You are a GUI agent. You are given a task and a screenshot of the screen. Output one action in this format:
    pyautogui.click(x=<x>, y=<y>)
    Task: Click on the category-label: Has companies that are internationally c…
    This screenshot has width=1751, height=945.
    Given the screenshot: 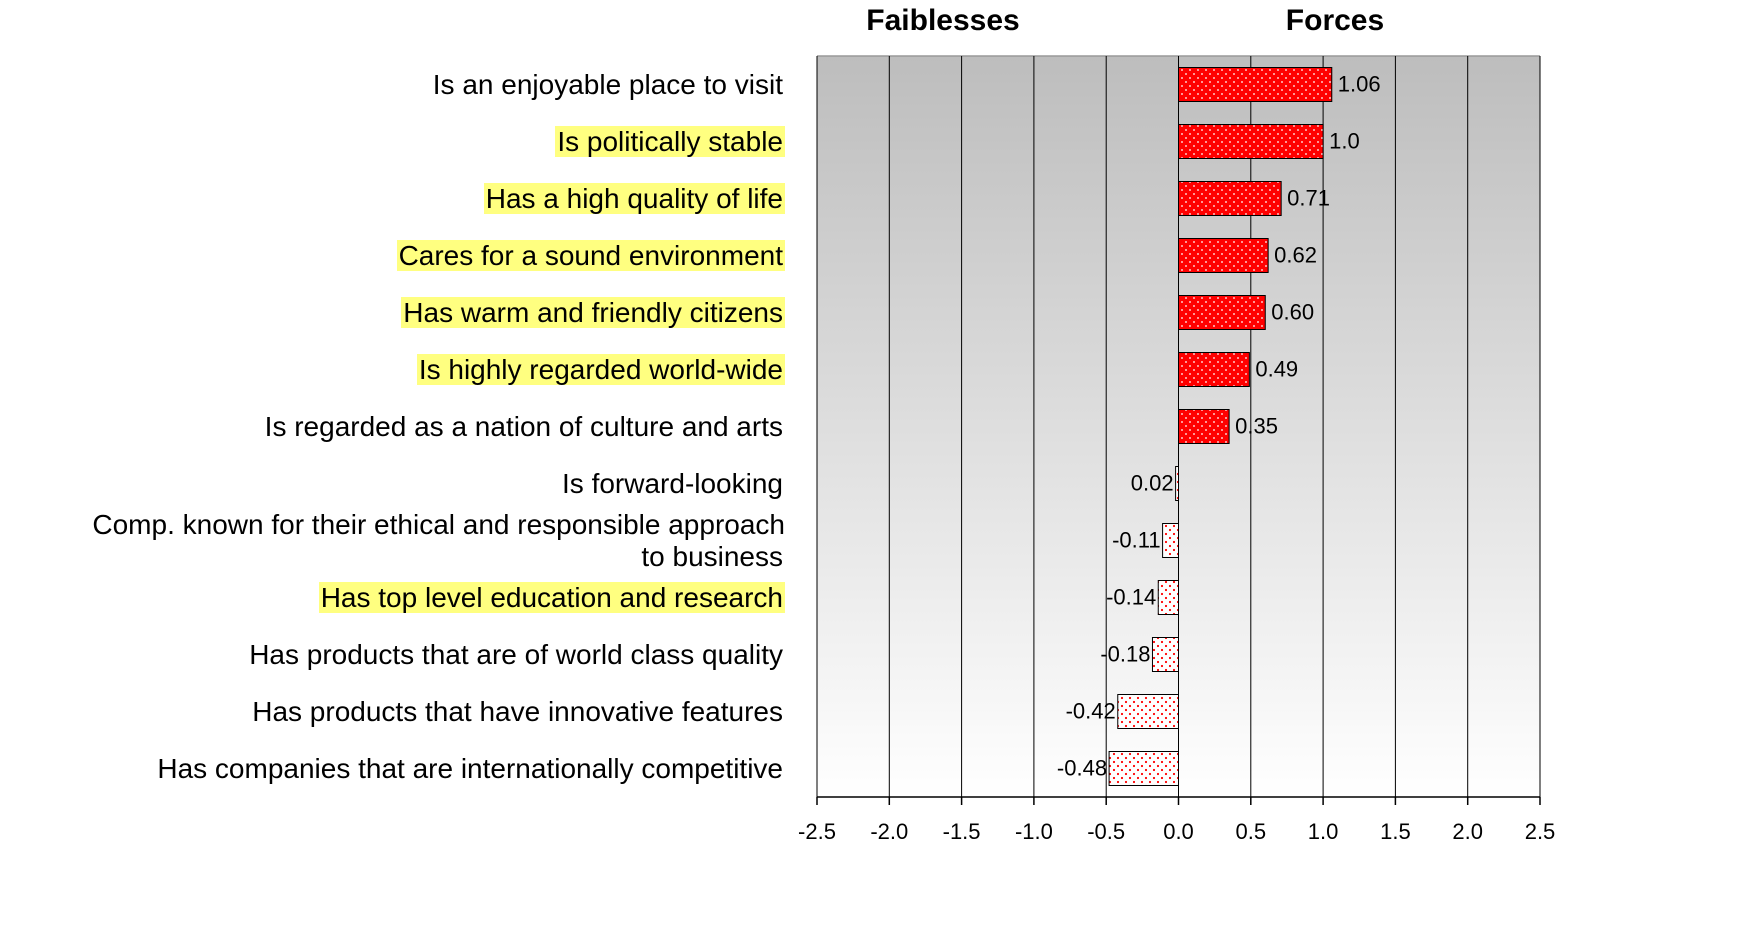 What is the action you would take?
    pyautogui.click(x=392, y=769)
    